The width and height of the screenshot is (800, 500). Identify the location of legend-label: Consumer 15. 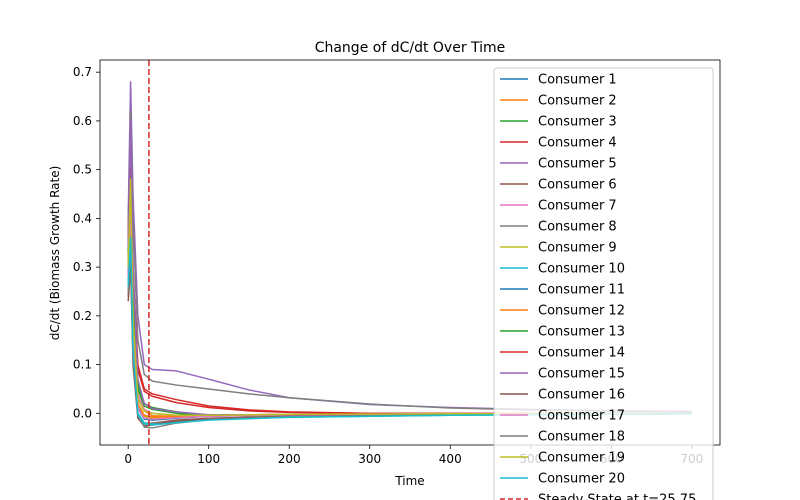
(581, 374).